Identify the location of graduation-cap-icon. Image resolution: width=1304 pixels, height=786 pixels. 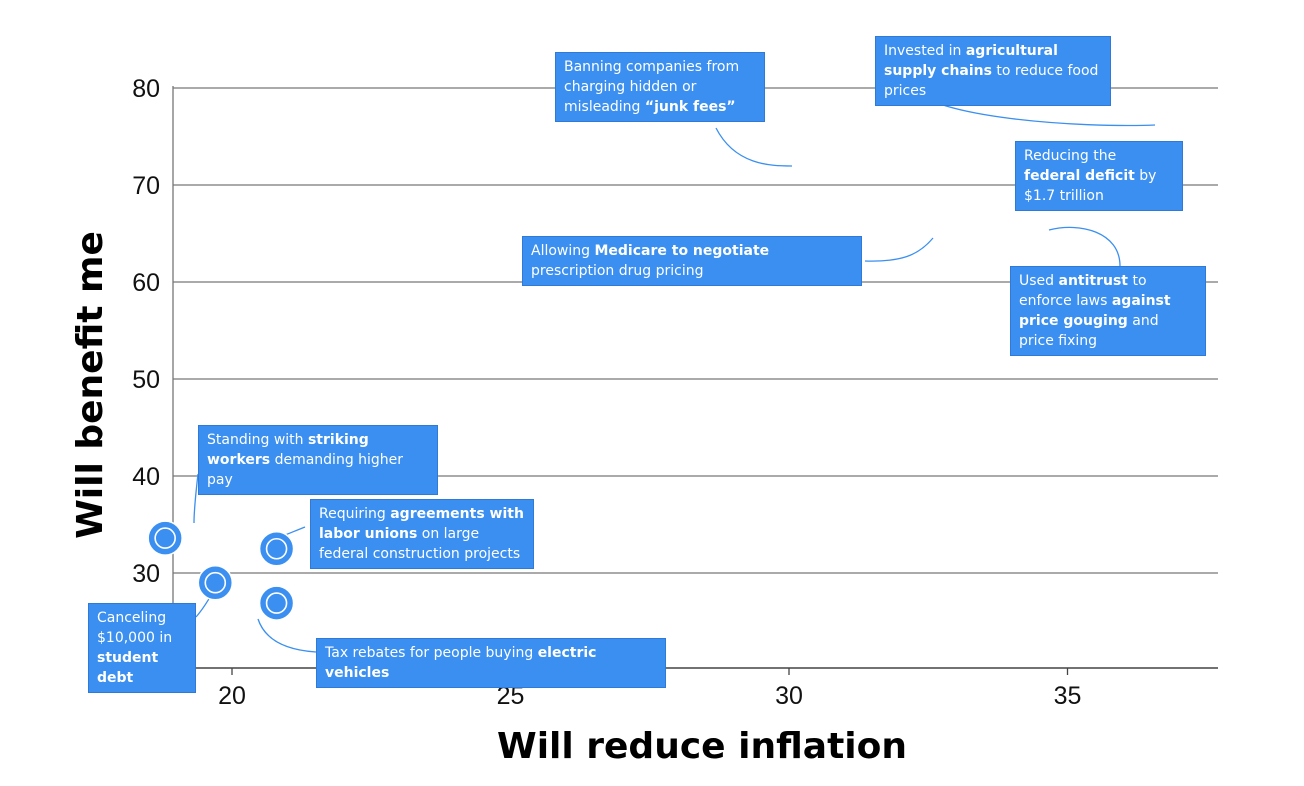
(215, 582).